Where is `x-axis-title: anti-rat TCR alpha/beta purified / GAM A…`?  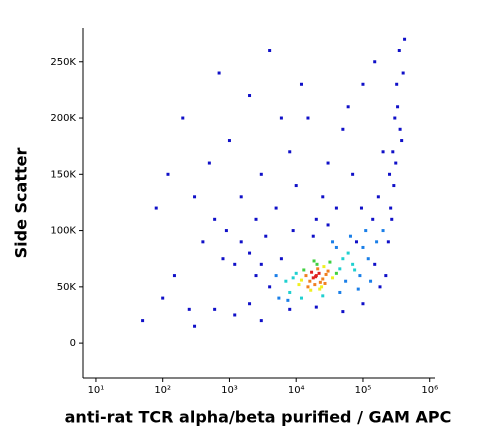 x-axis-title: anti-rat TCR alpha/beta purified / GAM A… is located at coordinates (258, 417).